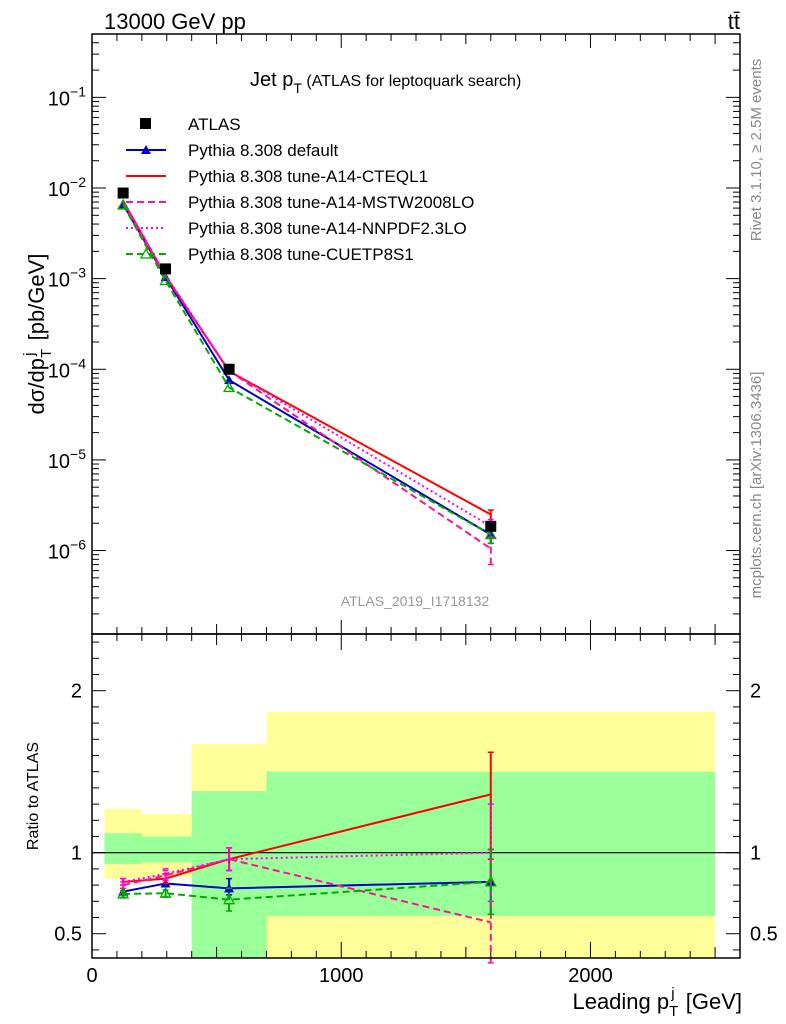  Describe the element at coordinates (145, 123) in the screenshot. I see `legend-marker-data` at that location.